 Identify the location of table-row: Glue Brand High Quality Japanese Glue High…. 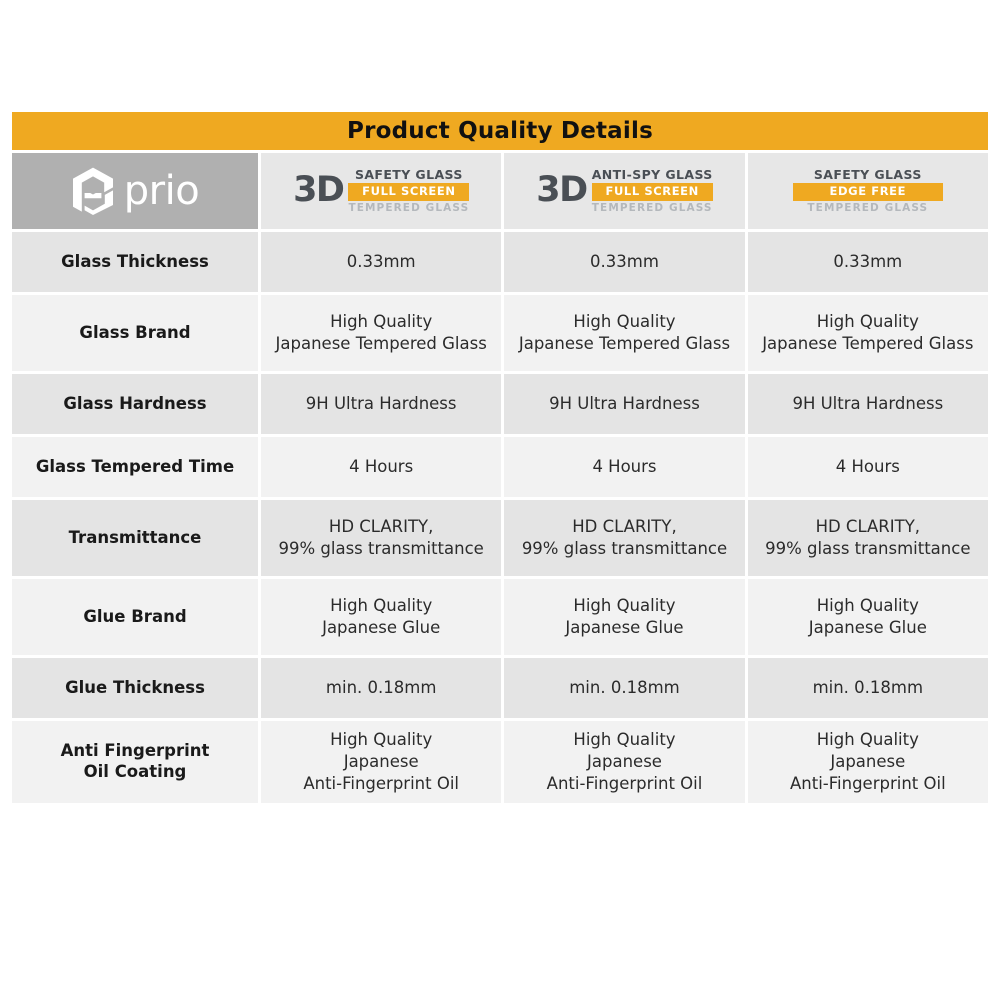
(500, 617).